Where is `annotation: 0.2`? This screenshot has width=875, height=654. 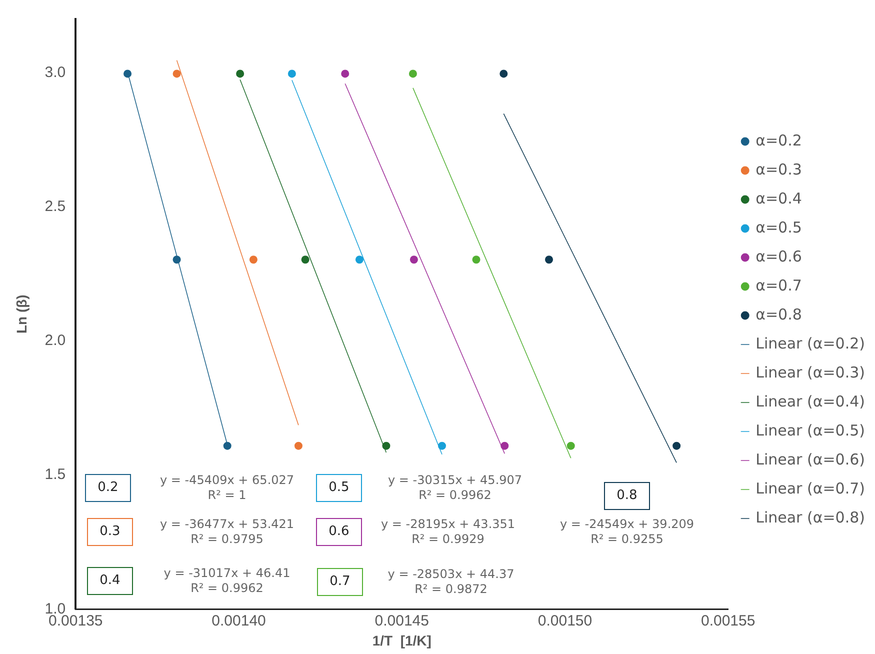 annotation: 0.2 is located at coordinates (108, 488).